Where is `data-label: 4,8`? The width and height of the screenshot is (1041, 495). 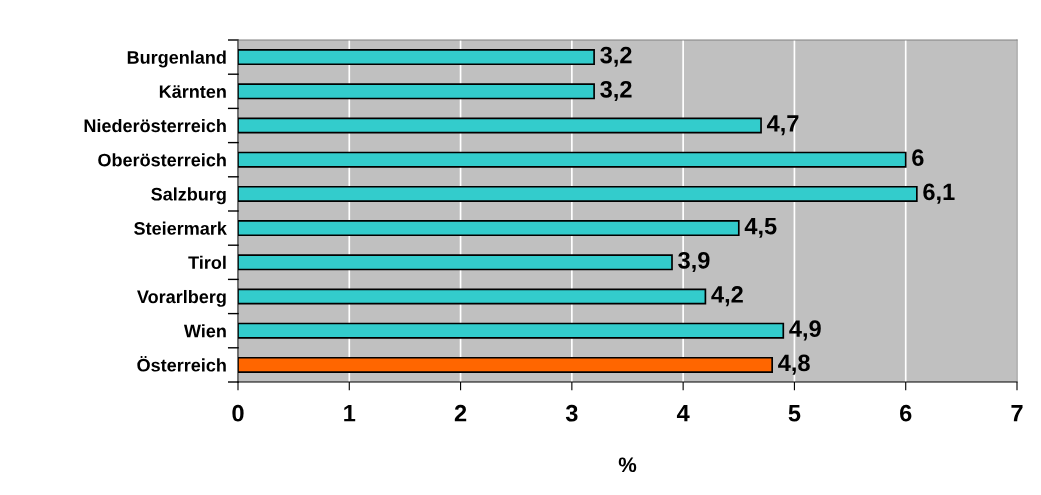
data-label: 4,8 is located at coordinates (794, 364).